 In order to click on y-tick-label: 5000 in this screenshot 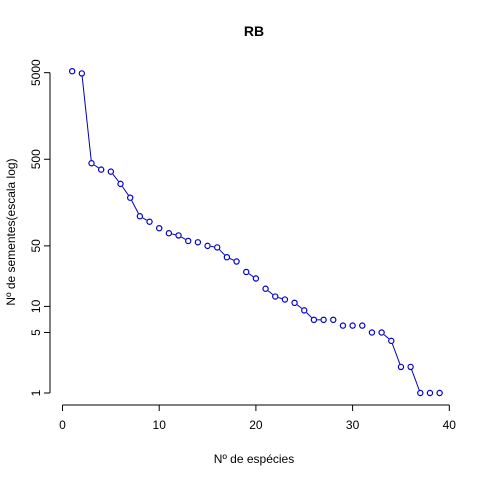, I will do `click(36, 72)`.